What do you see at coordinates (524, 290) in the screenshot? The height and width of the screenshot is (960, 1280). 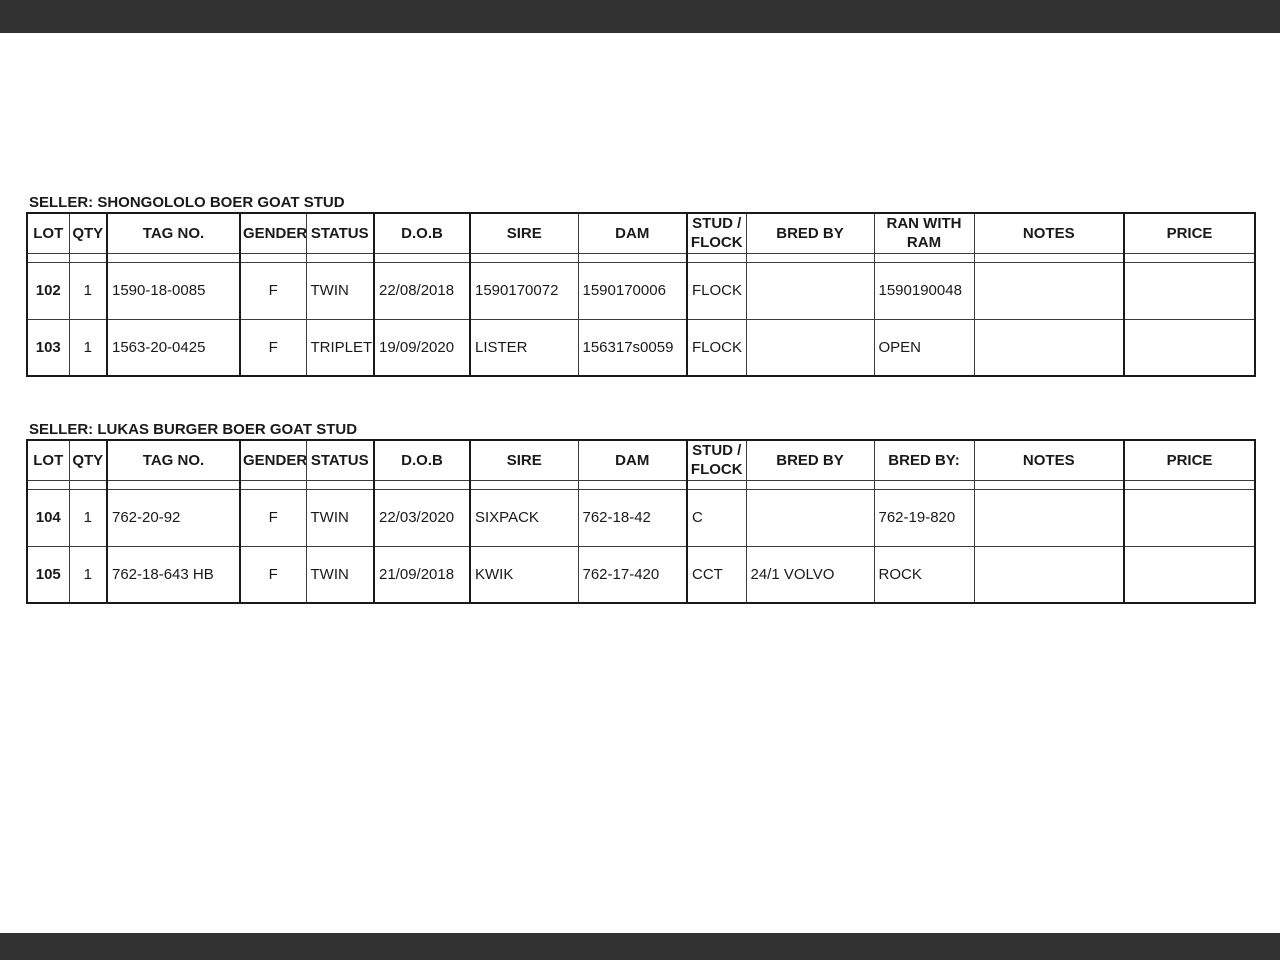 I see `cell-sire: 1590170072` at bounding box center [524, 290].